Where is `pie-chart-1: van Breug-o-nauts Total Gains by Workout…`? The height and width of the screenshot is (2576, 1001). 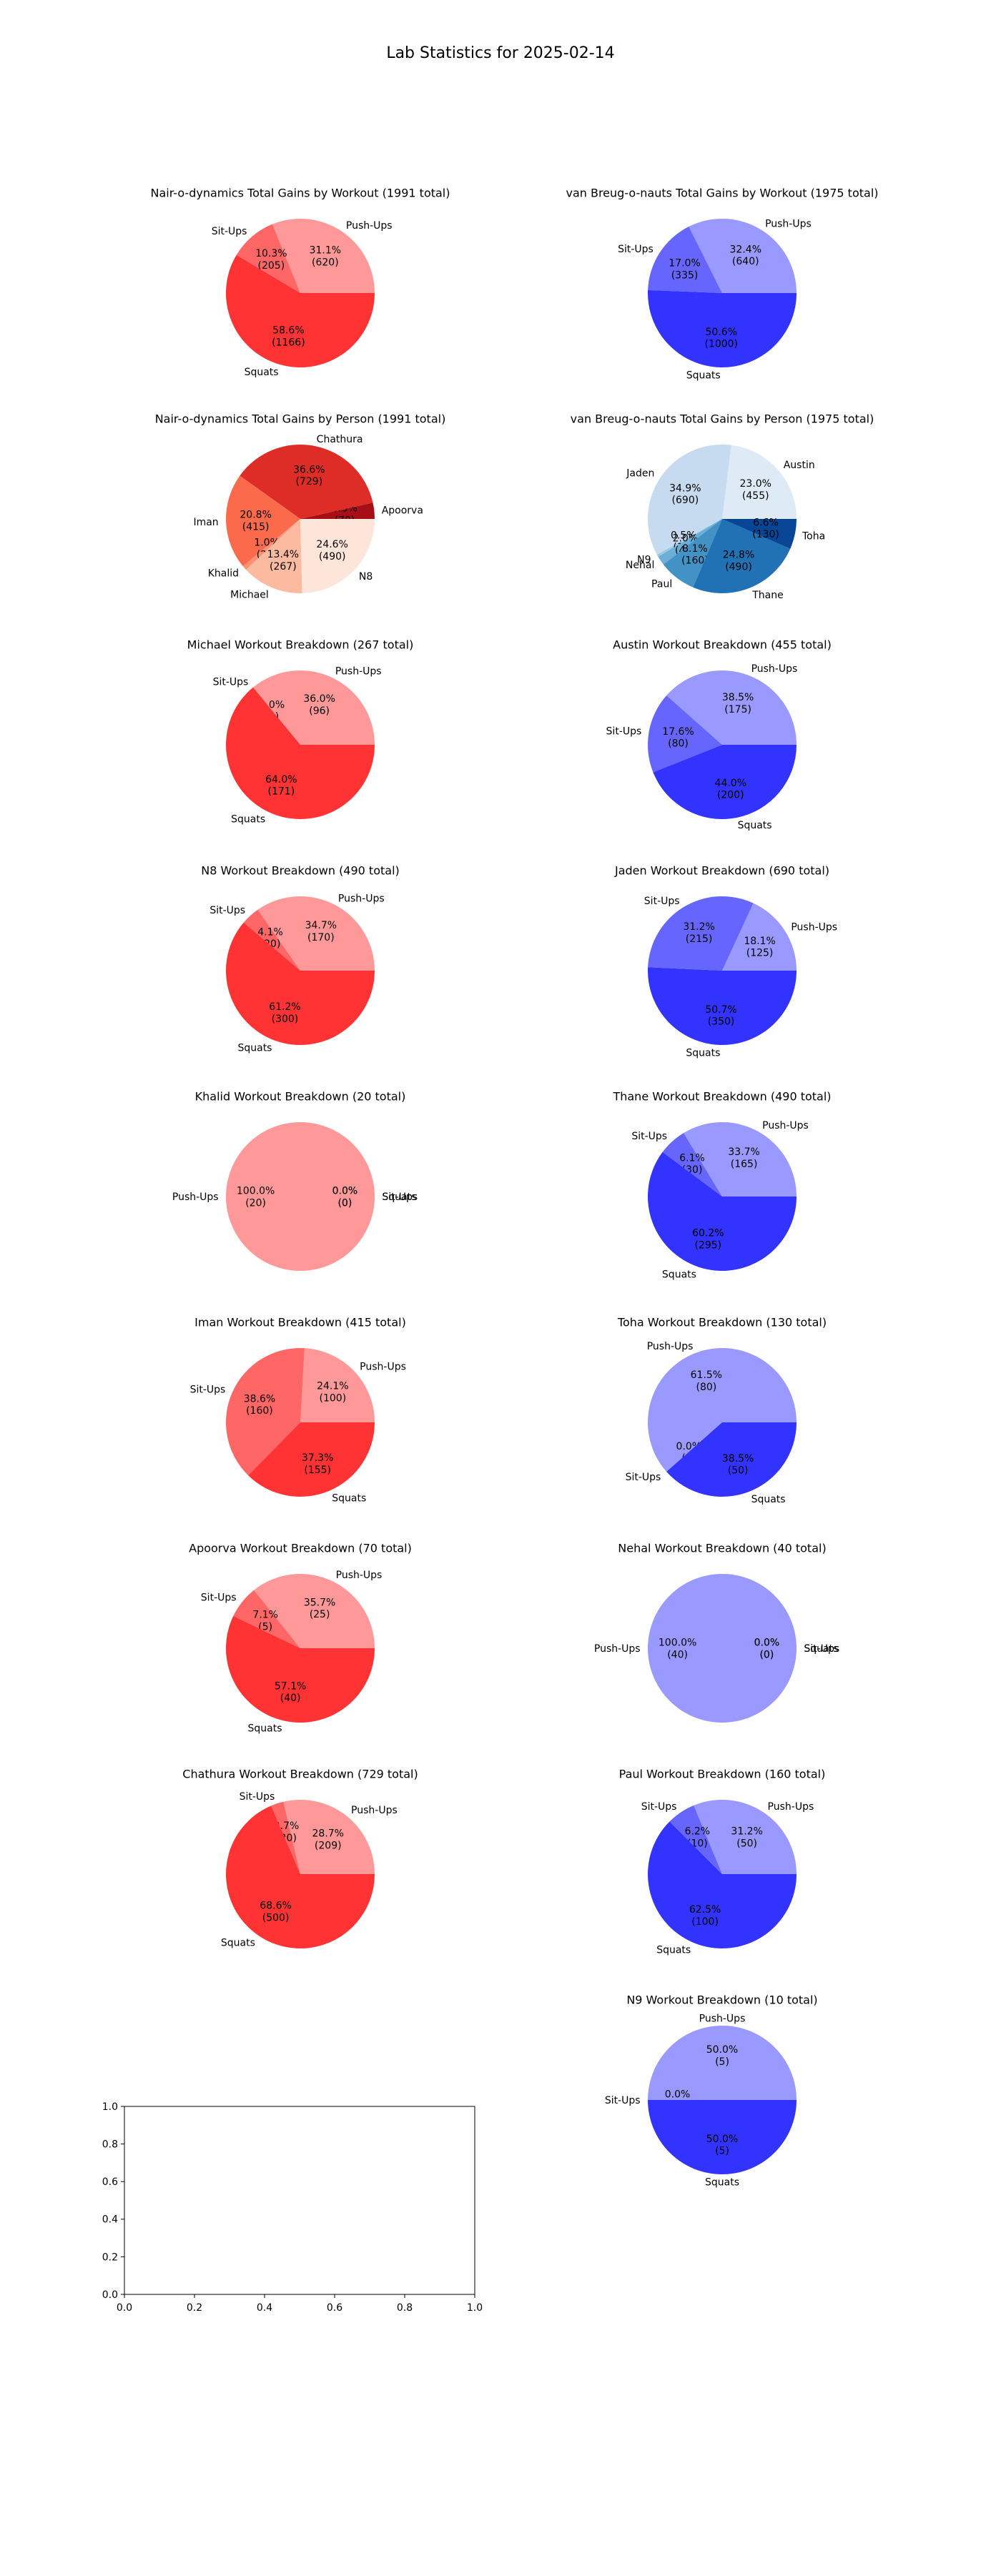
pie-chart-1: van Breug-o-nauts Total Gains by Workout… is located at coordinates (722, 285).